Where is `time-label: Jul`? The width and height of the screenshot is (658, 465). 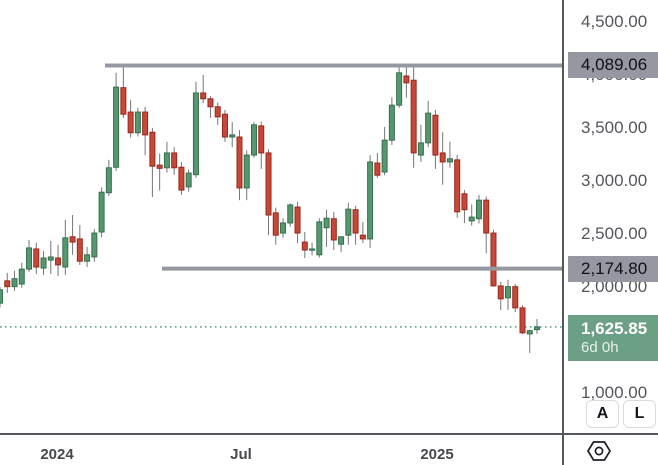 time-label: Jul is located at coordinates (241, 454).